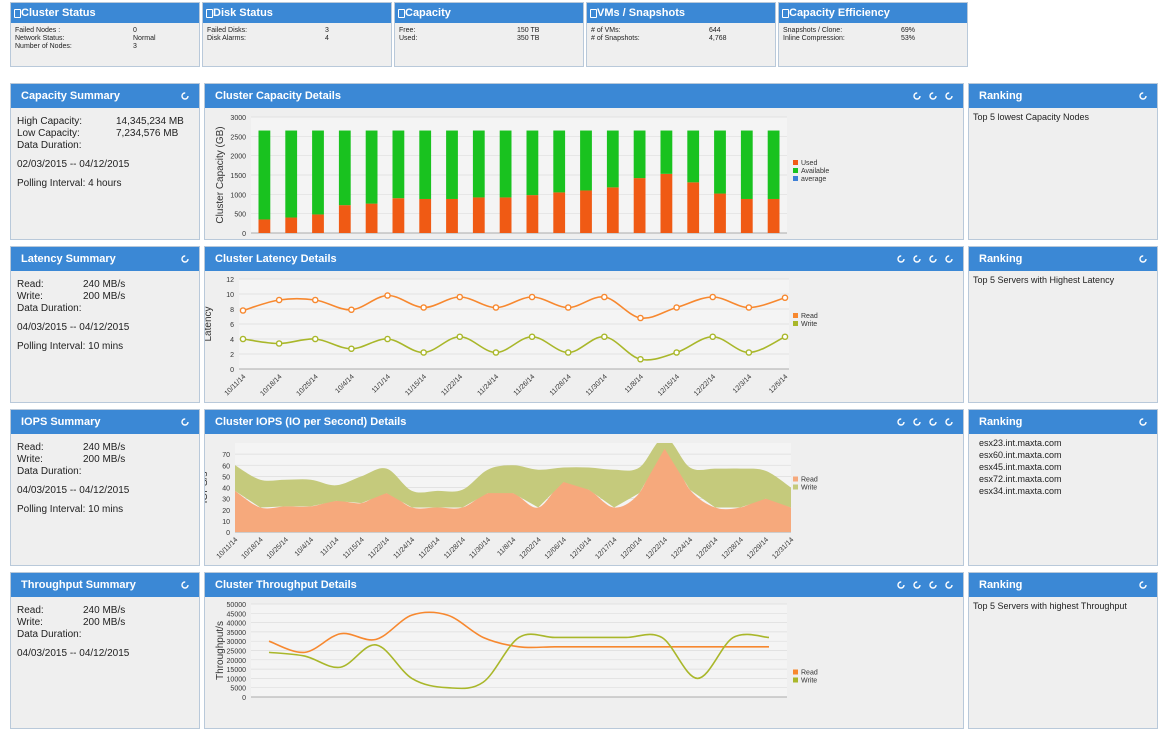 This screenshot has width=1170, height=729. I want to click on card-value: 3, so click(327, 30).